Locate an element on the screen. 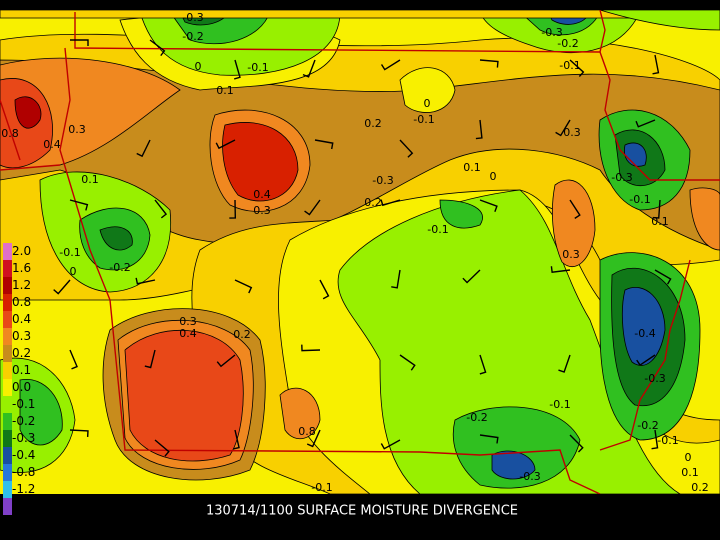 The height and width of the screenshot is (540, 720). map-title: 130714/1100 SURFACE MOISTURE DIVERGENCE is located at coordinates (362, 511).